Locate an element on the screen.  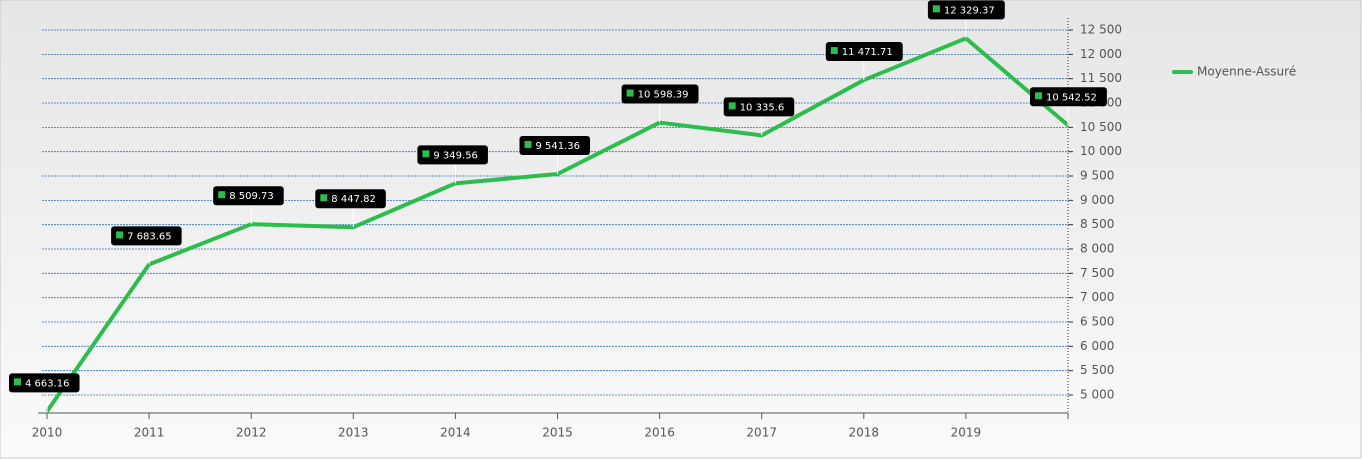
data-label-text: 8 509.73 is located at coordinates (251, 196).